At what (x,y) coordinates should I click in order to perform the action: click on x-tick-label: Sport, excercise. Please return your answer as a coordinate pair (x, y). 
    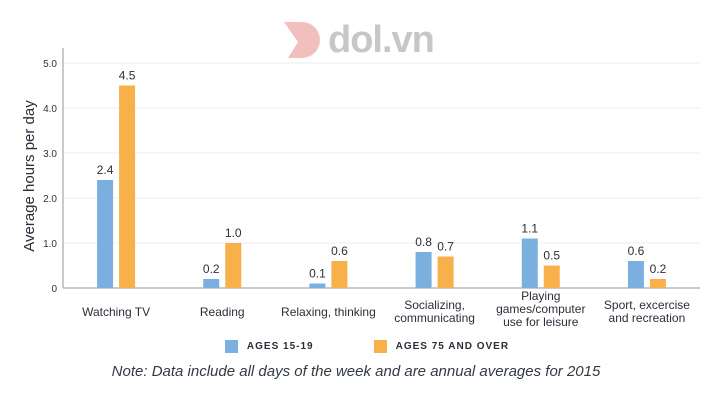
    Looking at the image, I should click on (647, 305).